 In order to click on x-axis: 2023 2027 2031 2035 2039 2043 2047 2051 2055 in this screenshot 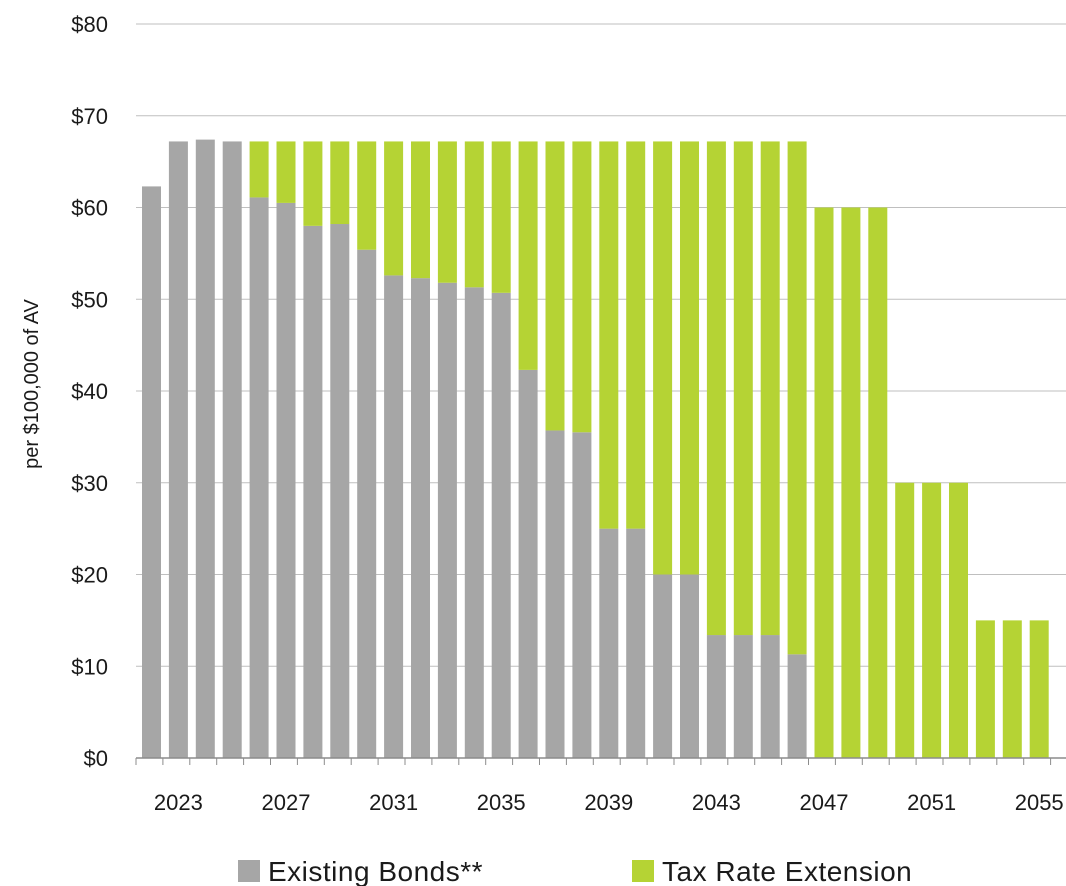, I will do `click(600, 786)`.